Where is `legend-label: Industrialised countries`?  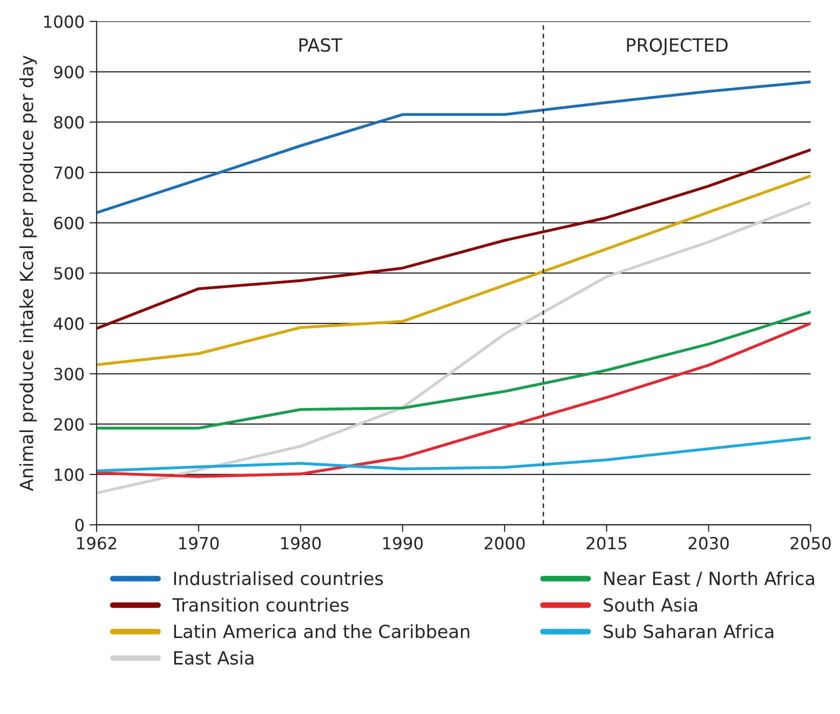
legend-label: Industrialised countries is located at coordinates (278, 578).